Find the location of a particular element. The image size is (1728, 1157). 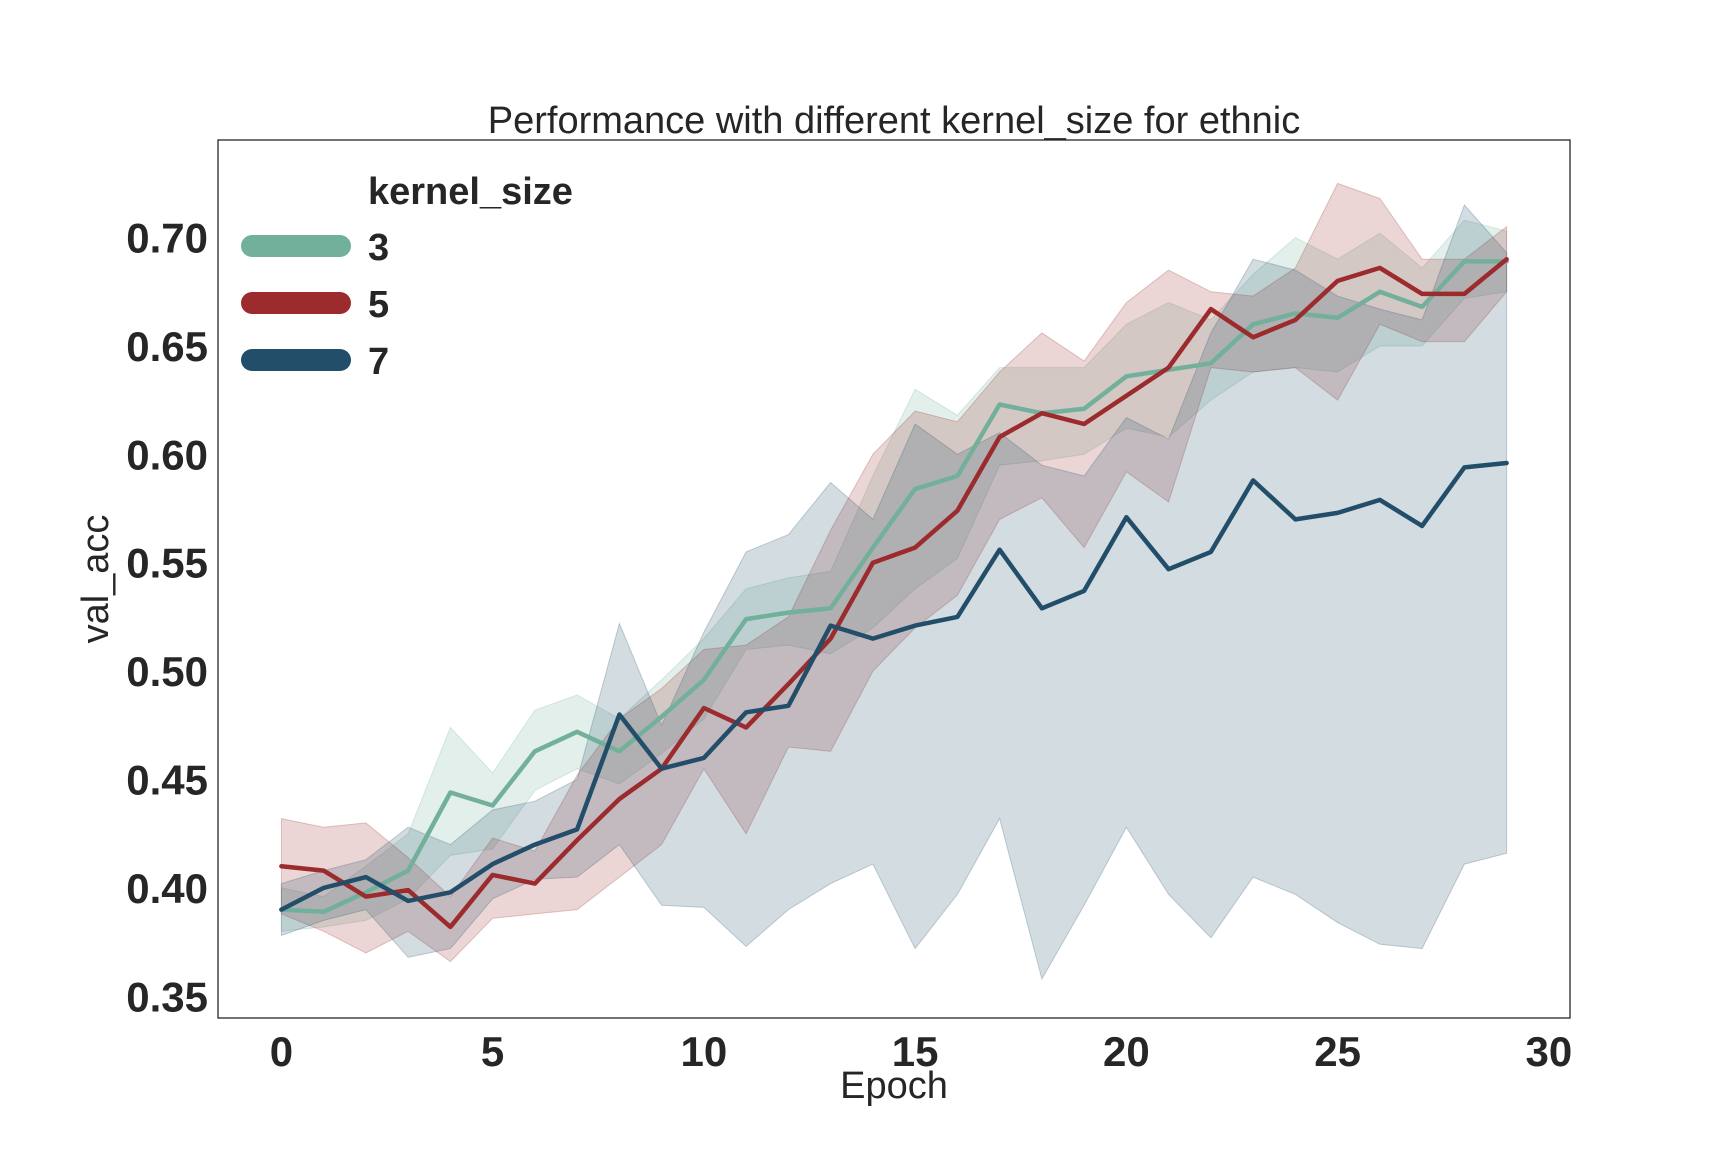

y-axis-ticks: 0.35 0.40 0.45 0.50 0.55 0.60 0.65 0.70 is located at coordinates (167, 618).